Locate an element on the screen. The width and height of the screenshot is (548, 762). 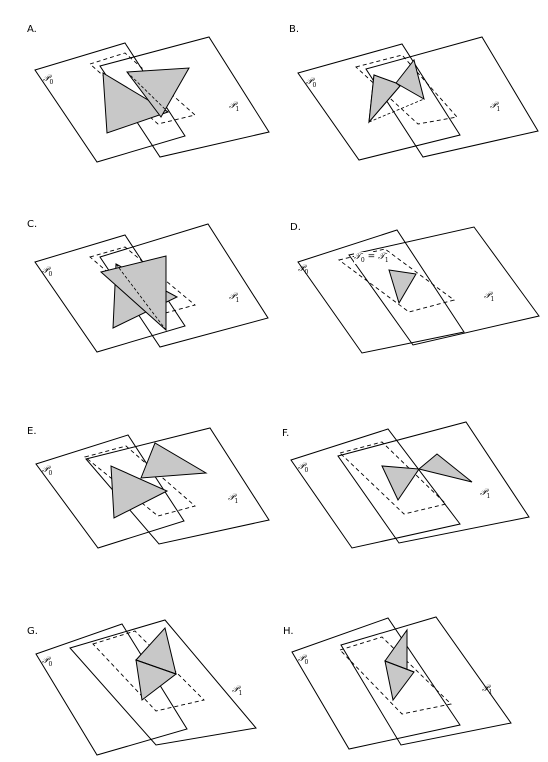
panel-c-diagram is located at coordinates (151, 288).